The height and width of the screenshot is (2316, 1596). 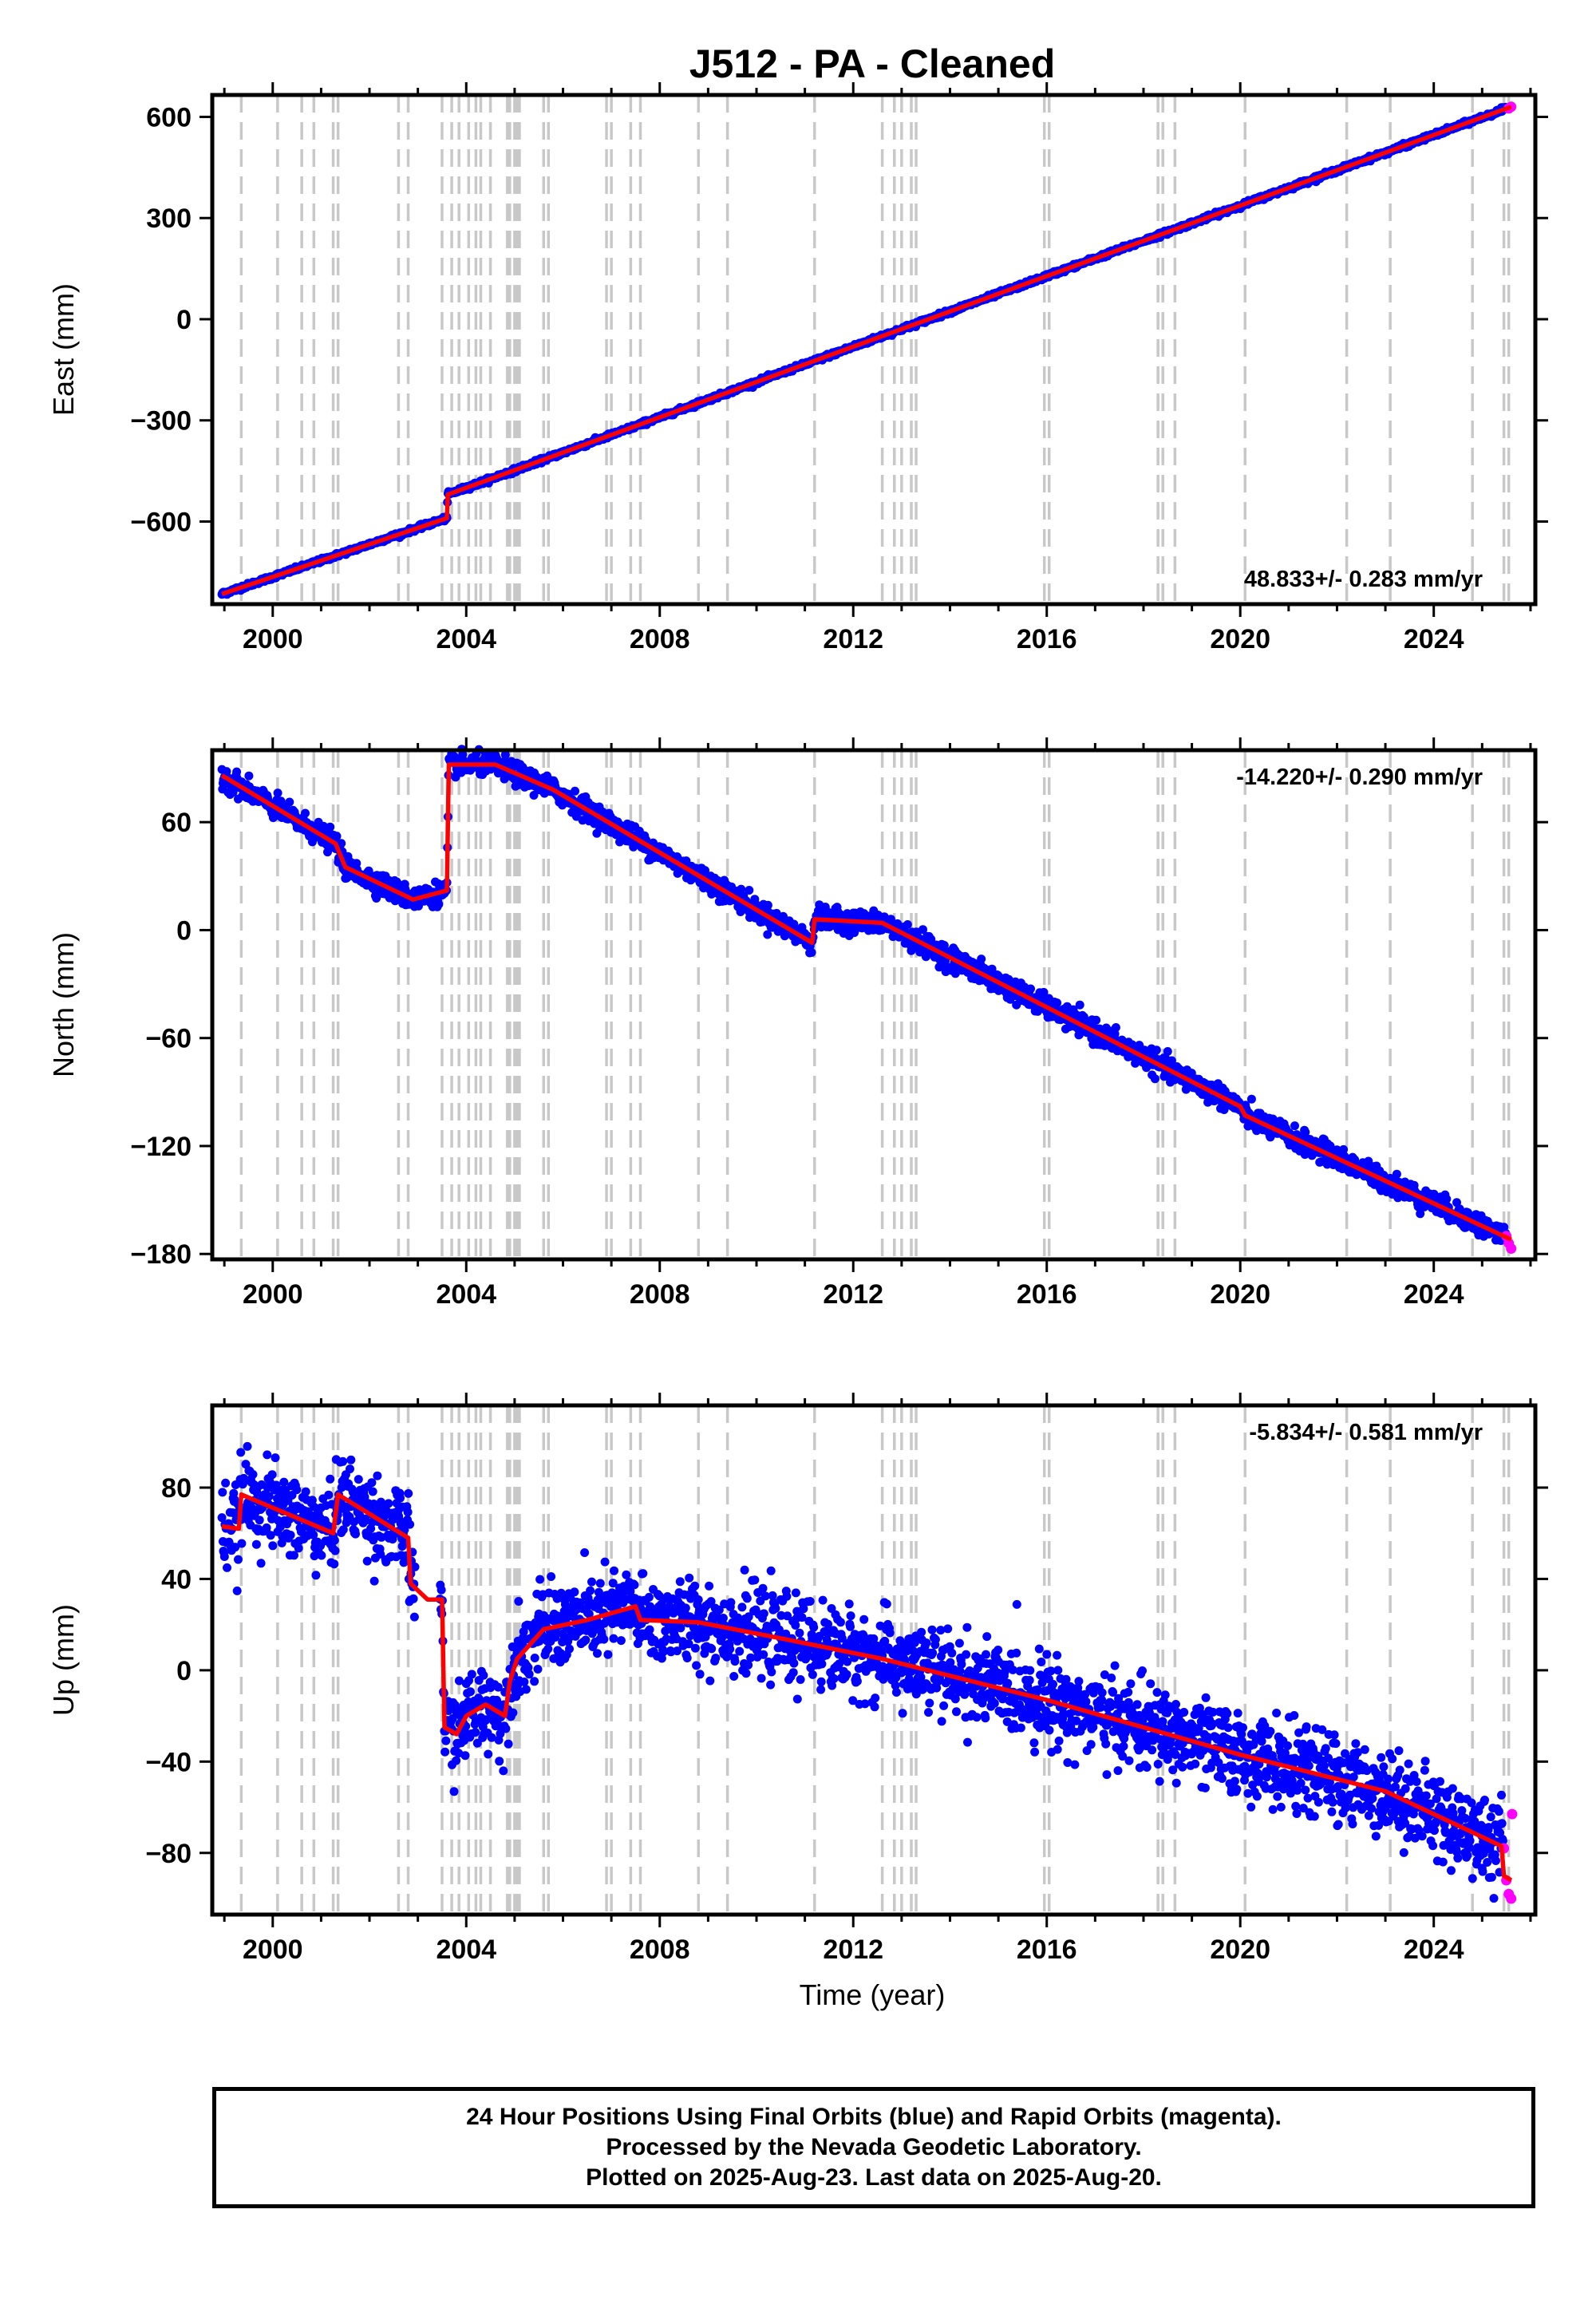 What do you see at coordinates (660, 639) in the screenshot?
I see `x-tick-label: 2008` at bounding box center [660, 639].